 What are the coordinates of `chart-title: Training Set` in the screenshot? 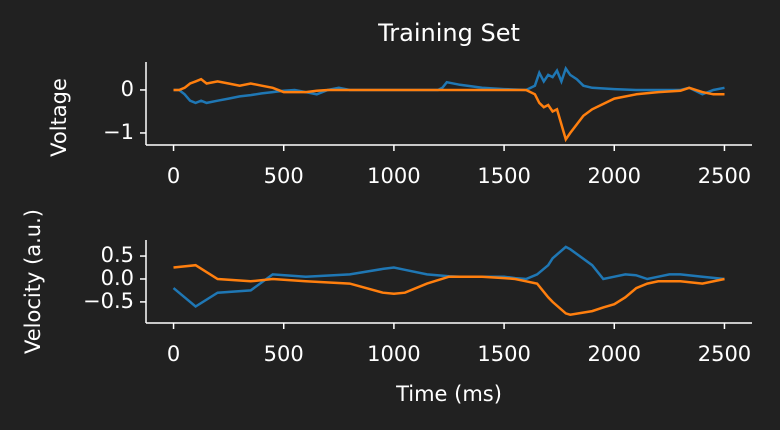 It's located at (448, 33).